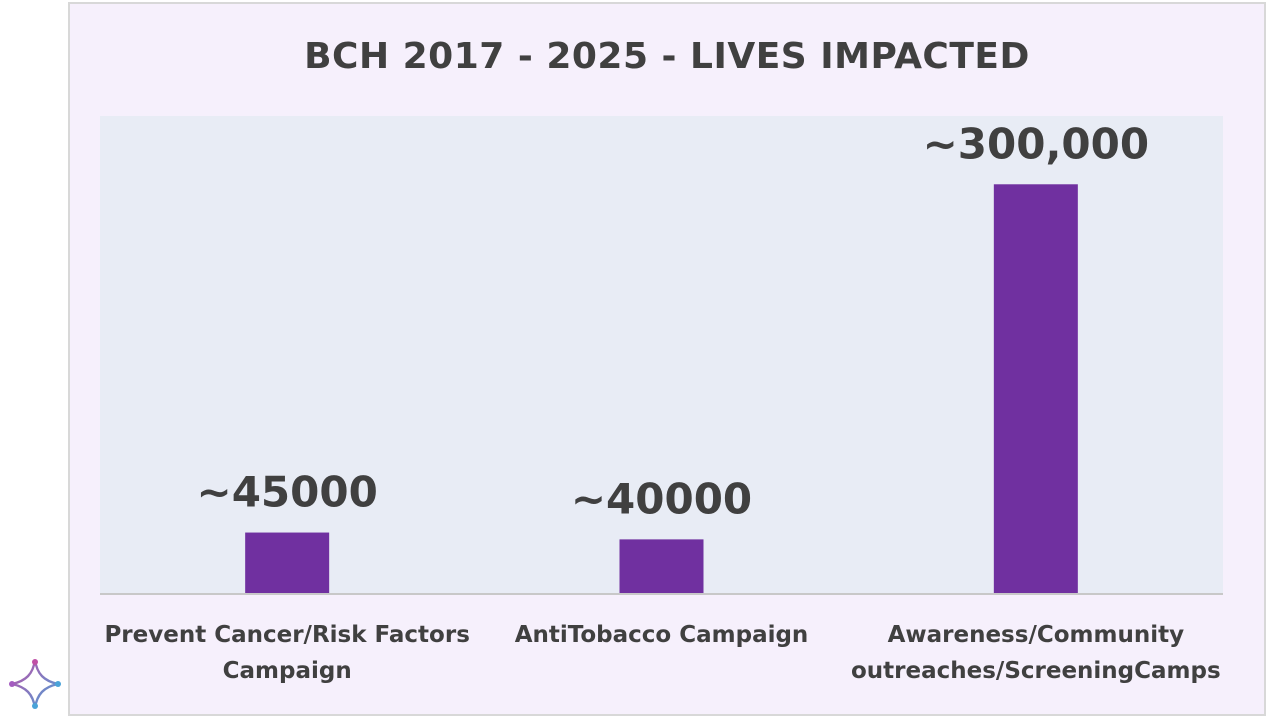 The height and width of the screenshot is (720, 1280). What do you see at coordinates (662, 635) in the screenshot?
I see `category-label-2: AntiTobacco Campaign` at bounding box center [662, 635].